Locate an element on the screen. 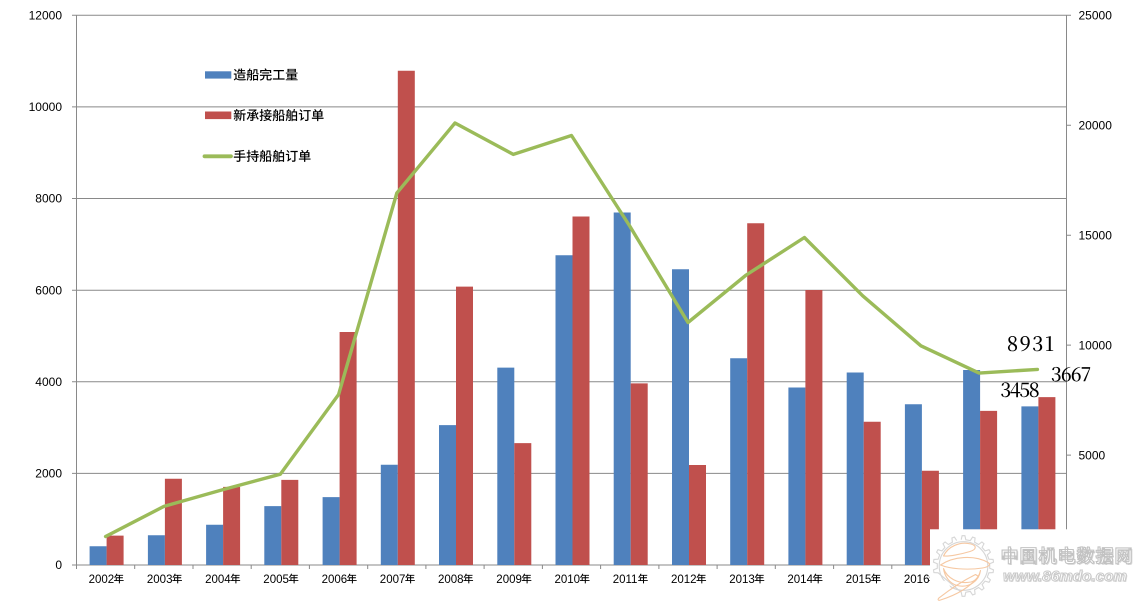  svg-text: 25000 is located at coordinates (1096, 16).